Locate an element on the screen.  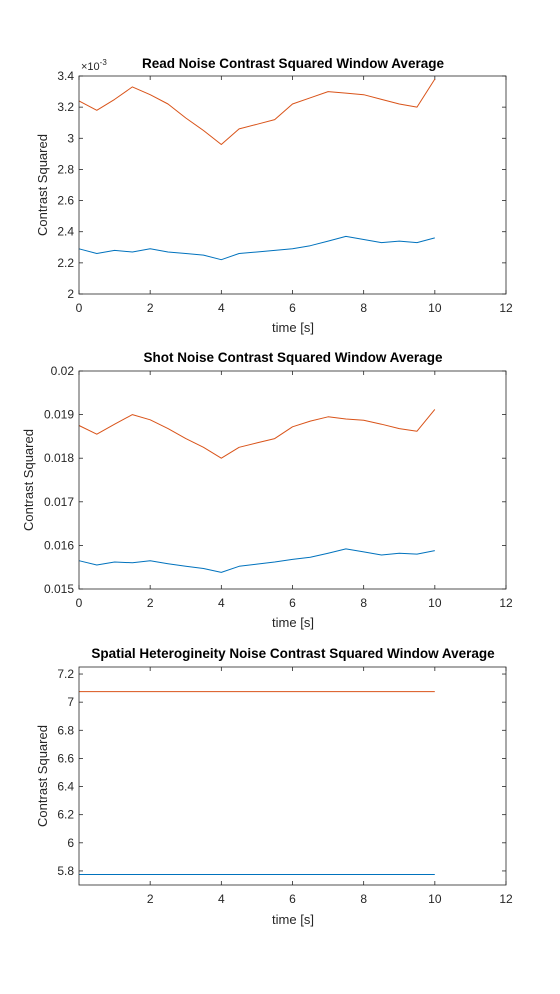
y-tick-label: 6 is located at coordinates (70, 843).